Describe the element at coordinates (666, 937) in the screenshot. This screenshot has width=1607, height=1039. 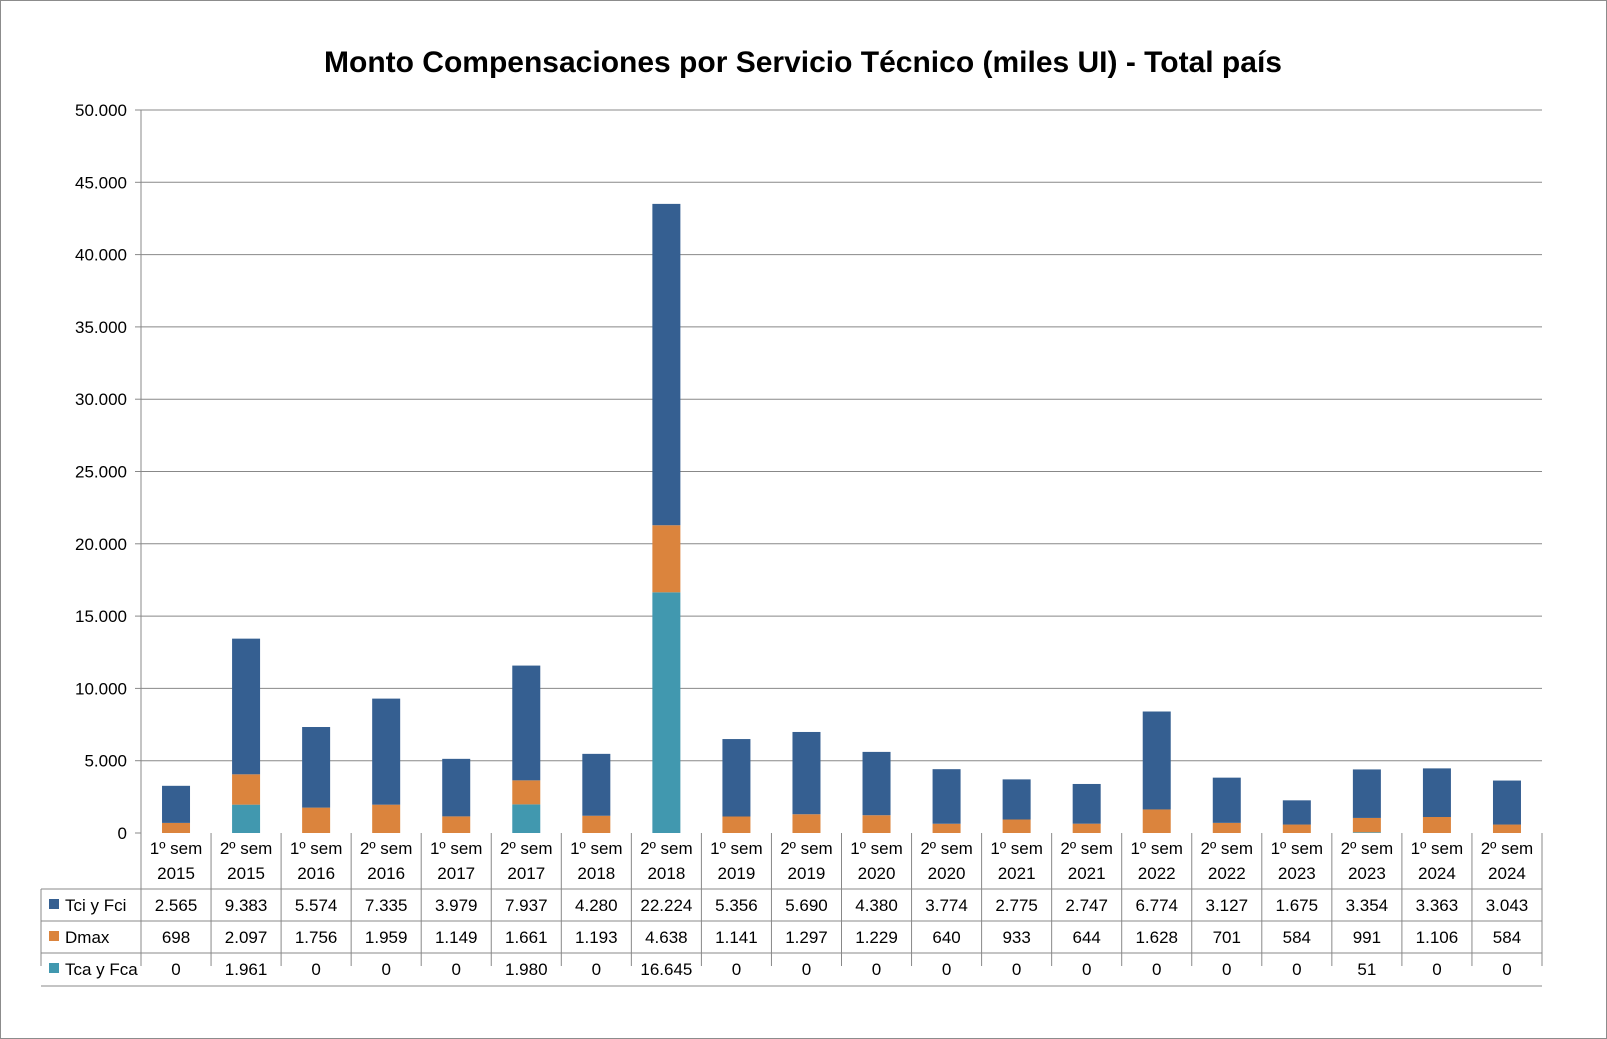
I see `table-cell-value: 4.638` at that location.